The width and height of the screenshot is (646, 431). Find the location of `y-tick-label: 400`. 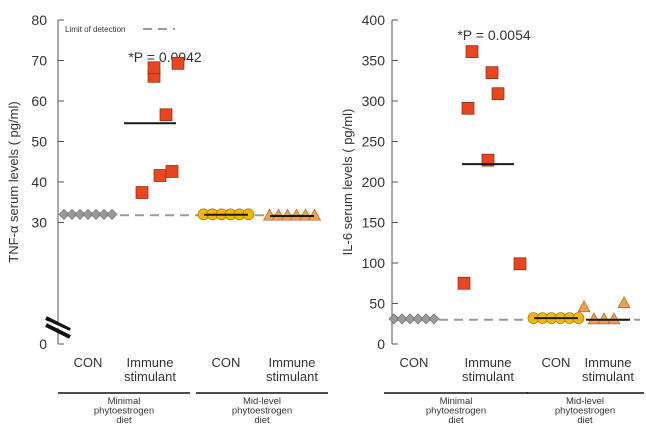

y-tick-label: 400 is located at coordinates (374, 20).